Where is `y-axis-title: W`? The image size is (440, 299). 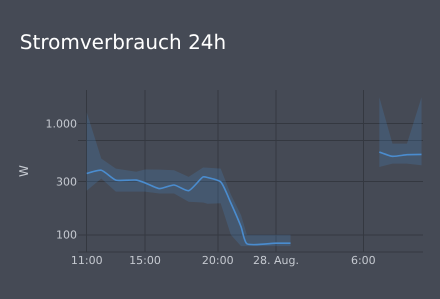
y-axis-title: W is located at coordinates (23, 170).